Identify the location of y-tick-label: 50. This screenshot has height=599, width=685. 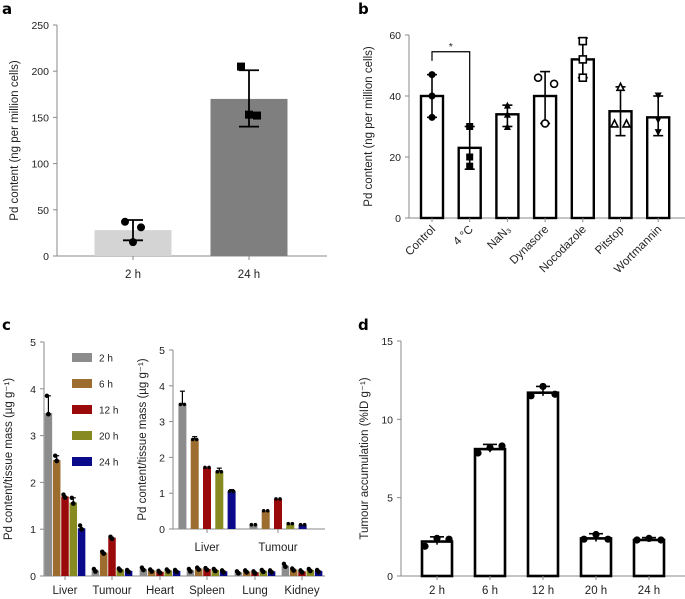
(43, 211).